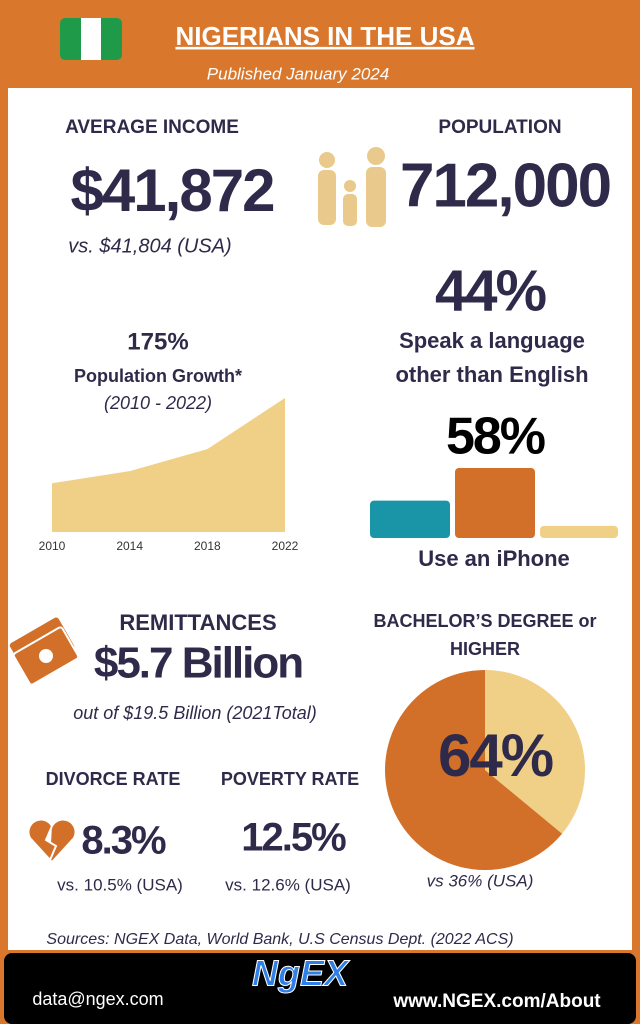  Describe the element at coordinates (168, 465) in the screenshot. I see `area` at that location.